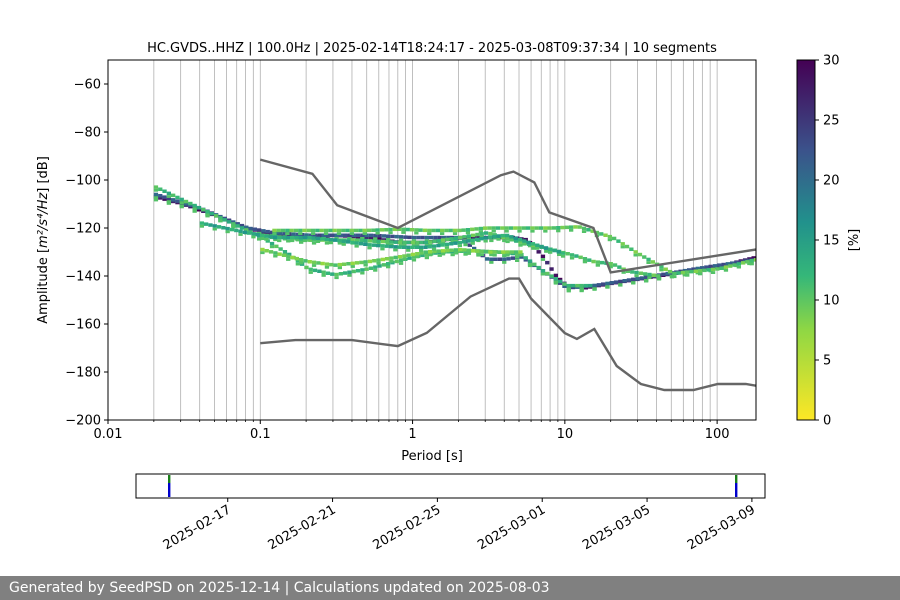  Describe the element at coordinates (827, 241) in the screenshot. I see `colorbar-ticks: 0 5 10 15 20 25 30` at that location.